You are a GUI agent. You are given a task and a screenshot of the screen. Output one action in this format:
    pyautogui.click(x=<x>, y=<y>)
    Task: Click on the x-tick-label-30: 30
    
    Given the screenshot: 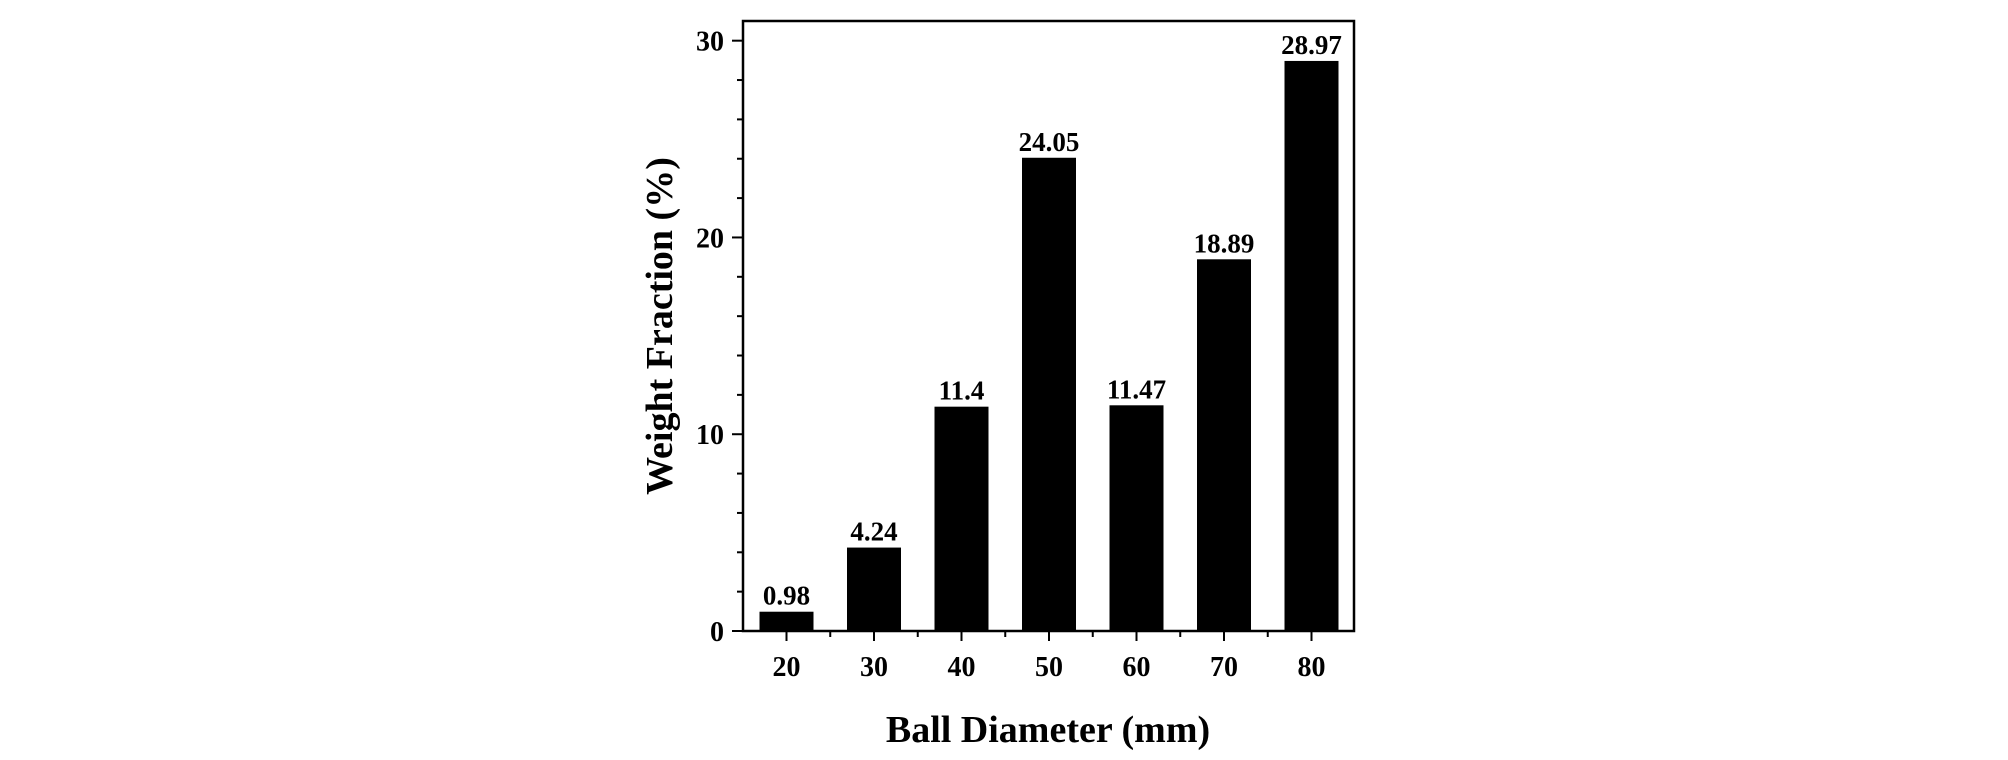 What is the action you would take?
    pyautogui.click(x=874, y=667)
    